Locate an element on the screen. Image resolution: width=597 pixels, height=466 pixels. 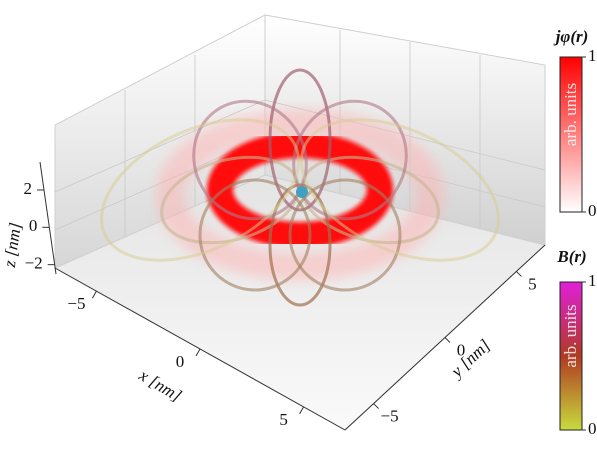
z-tick-label: 0 is located at coordinates (33, 225).